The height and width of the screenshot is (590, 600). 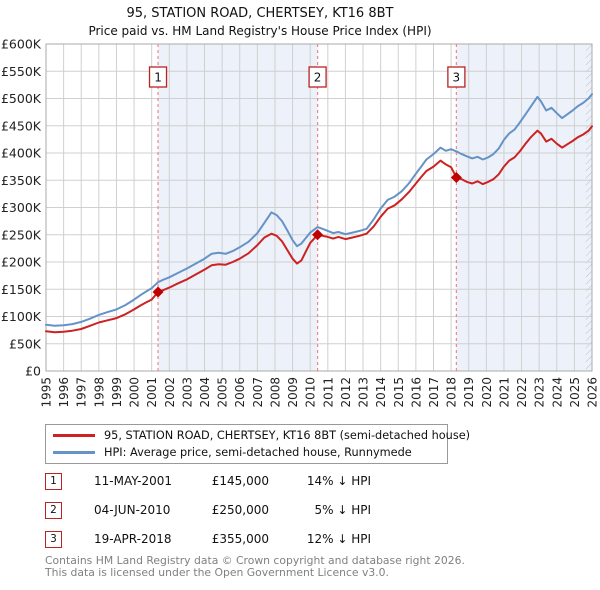 What do you see at coordinates (25, 343) in the screenshot?
I see `y-tick-label: £50K` at bounding box center [25, 343].